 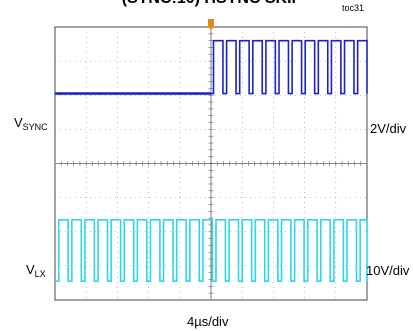 I want to click on vsync-trace-noise, so click(x=133, y=94).